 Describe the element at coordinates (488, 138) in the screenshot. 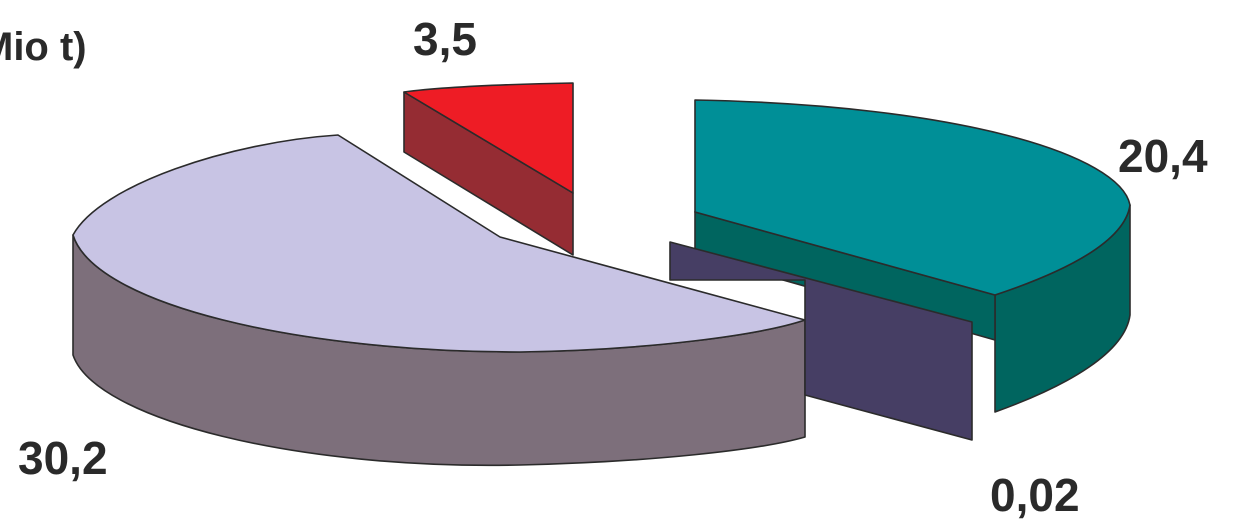

I see `pie-slice-3-5-top` at that location.